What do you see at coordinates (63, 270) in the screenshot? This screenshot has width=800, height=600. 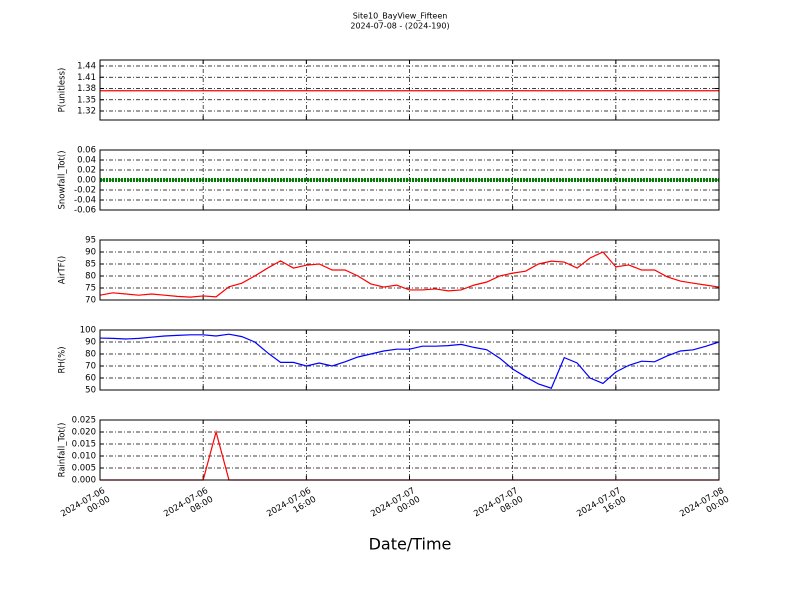 I see `y-axis-label: AirTF()` at bounding box center [63, 270].